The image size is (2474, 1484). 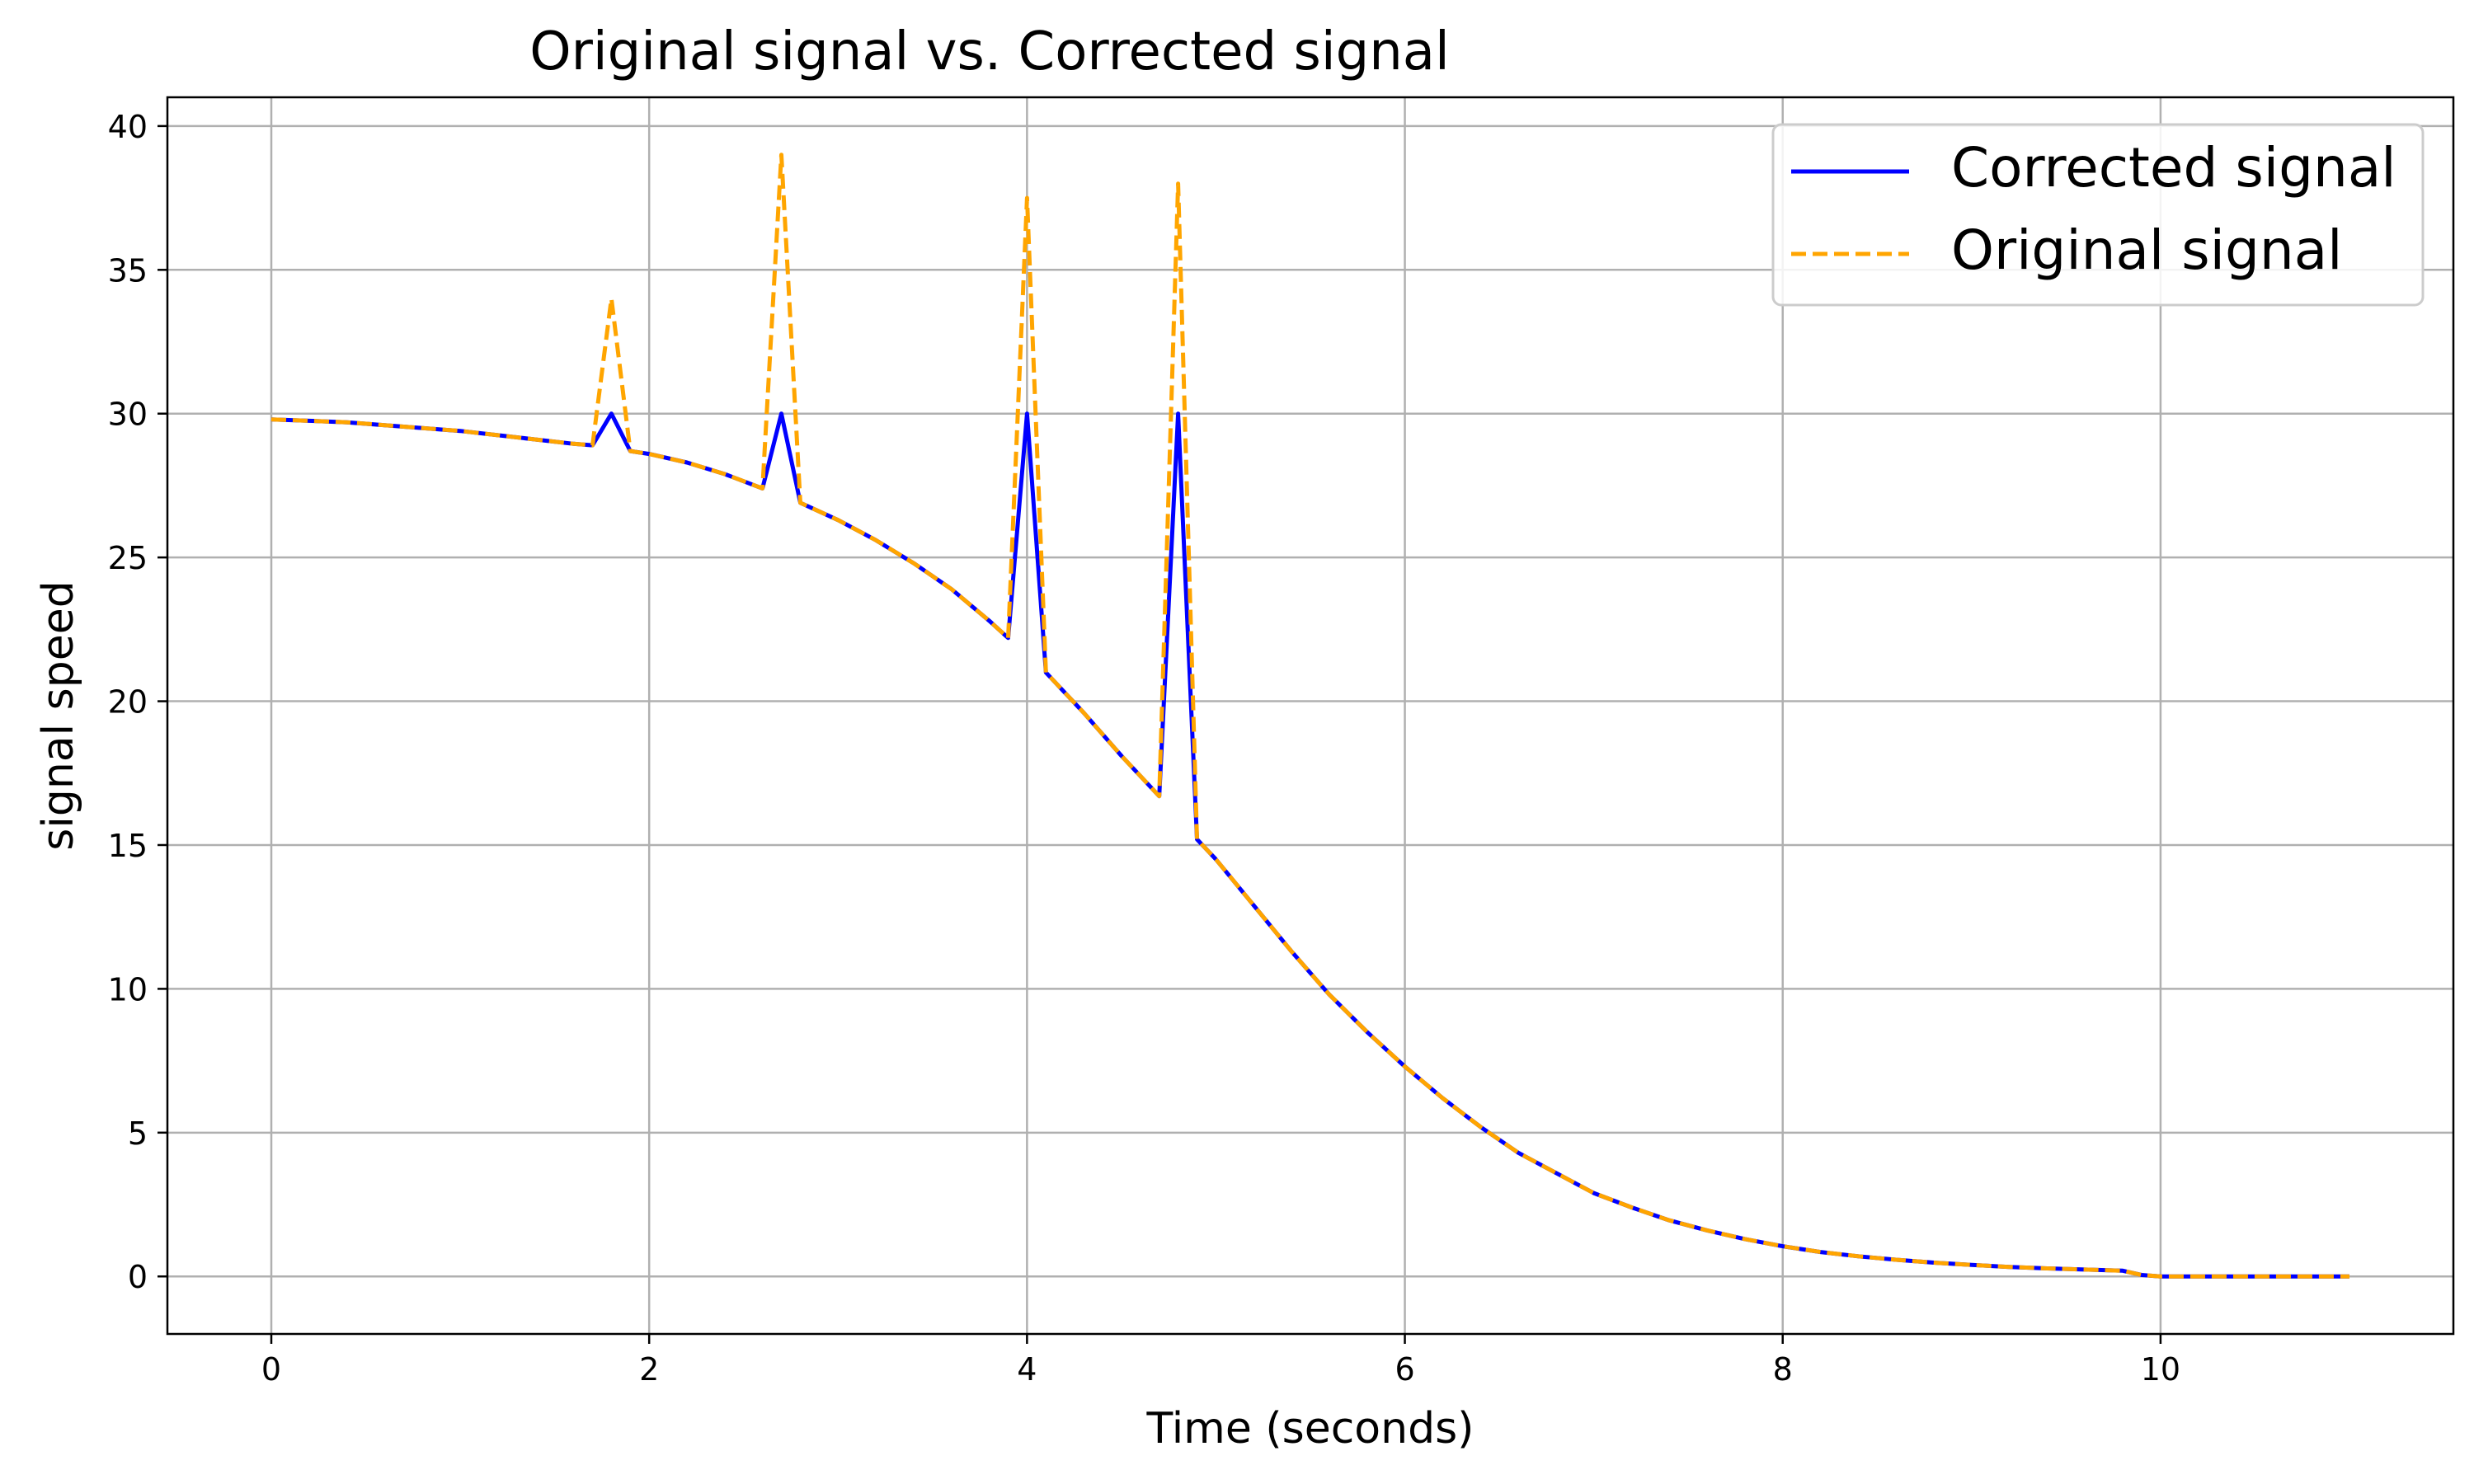 I want to click on legend-label-original: Original signal, so click(x=2146, y=250).